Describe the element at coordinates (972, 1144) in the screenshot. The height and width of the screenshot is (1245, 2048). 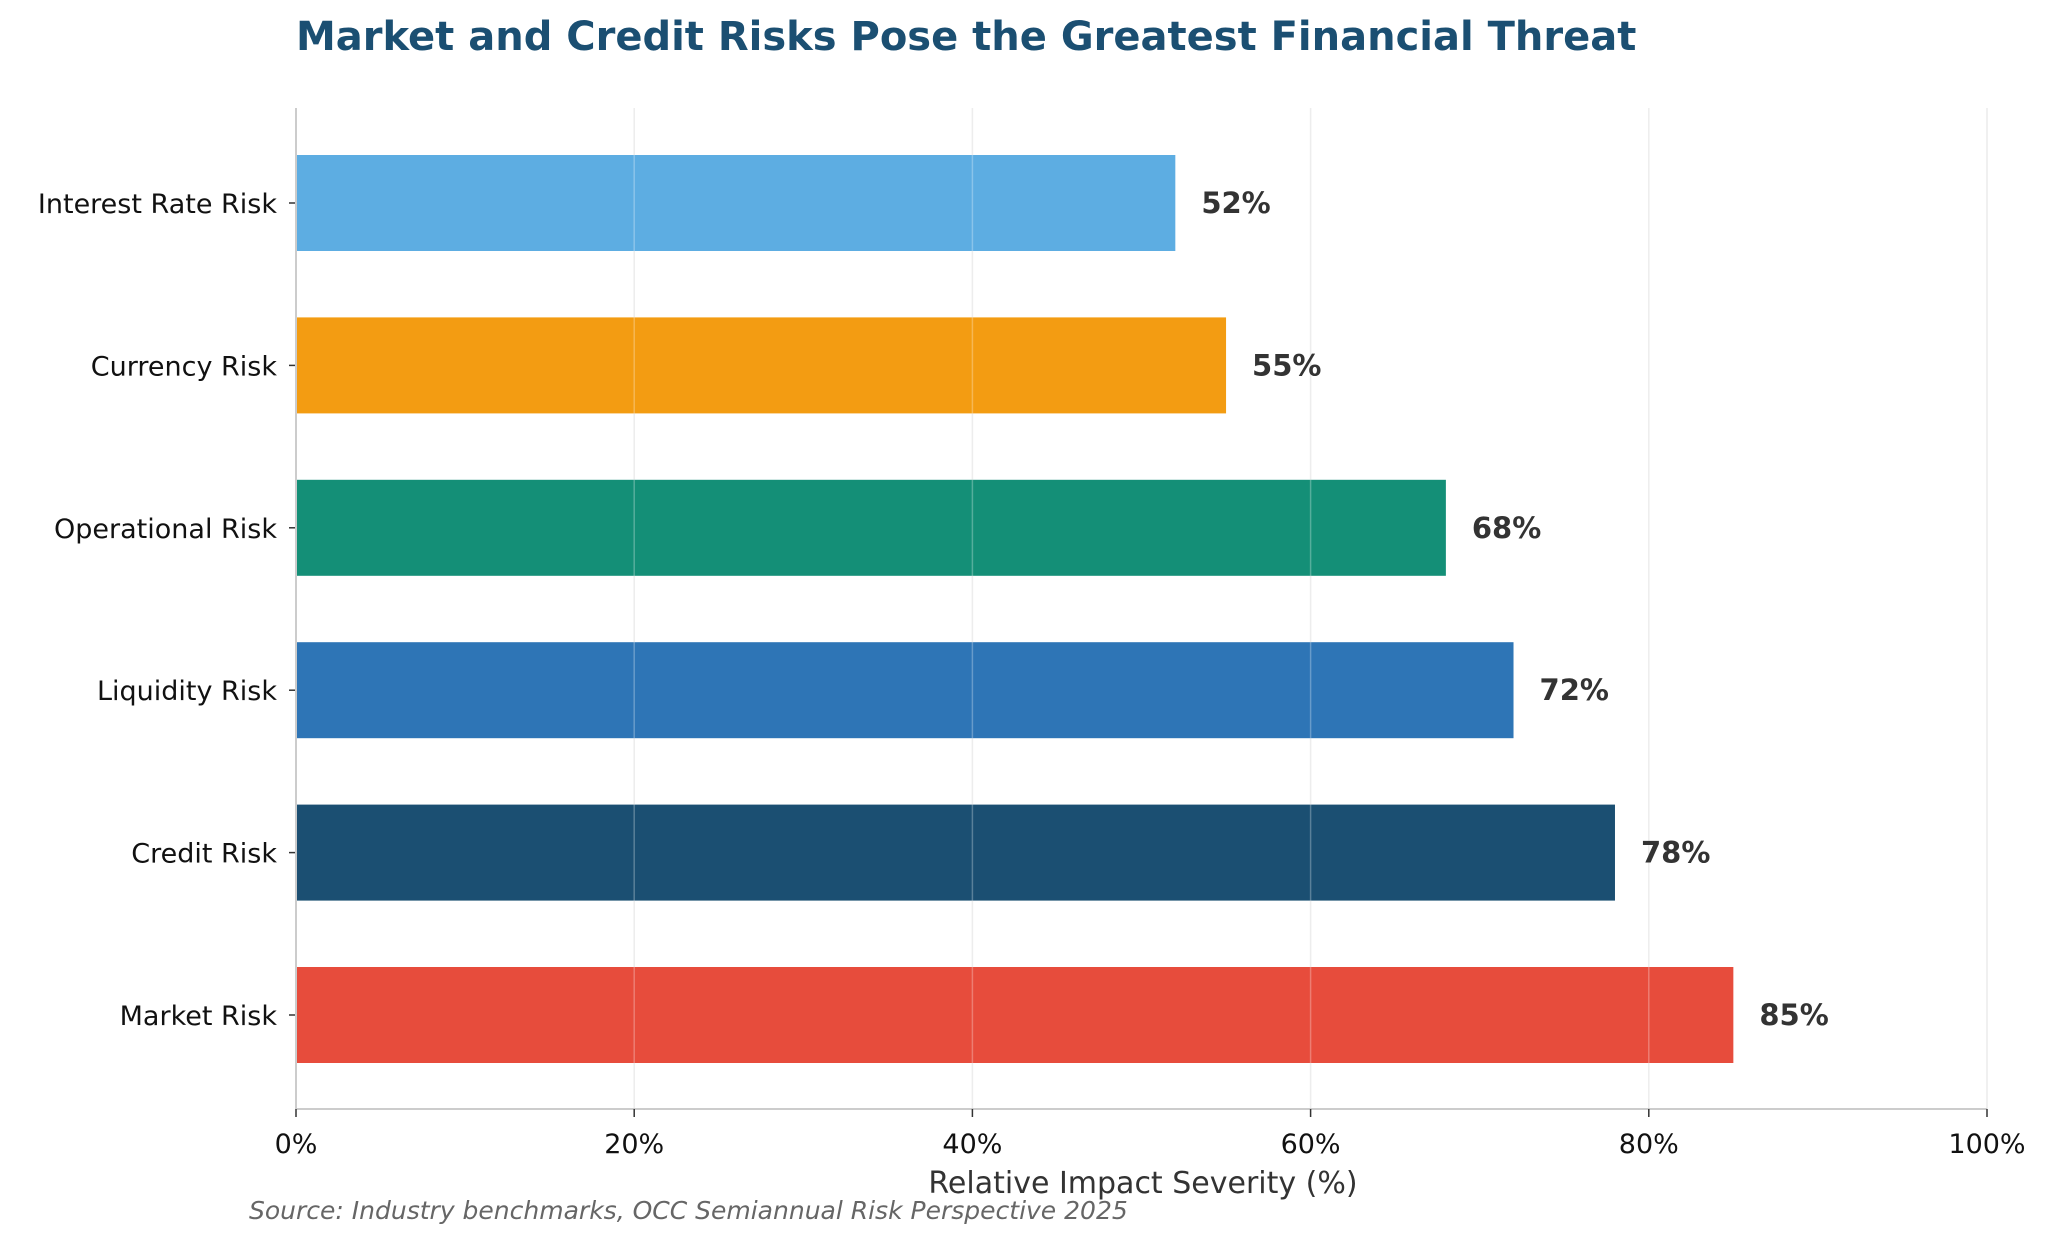
I see `x-tick-label: 40%` at that location.